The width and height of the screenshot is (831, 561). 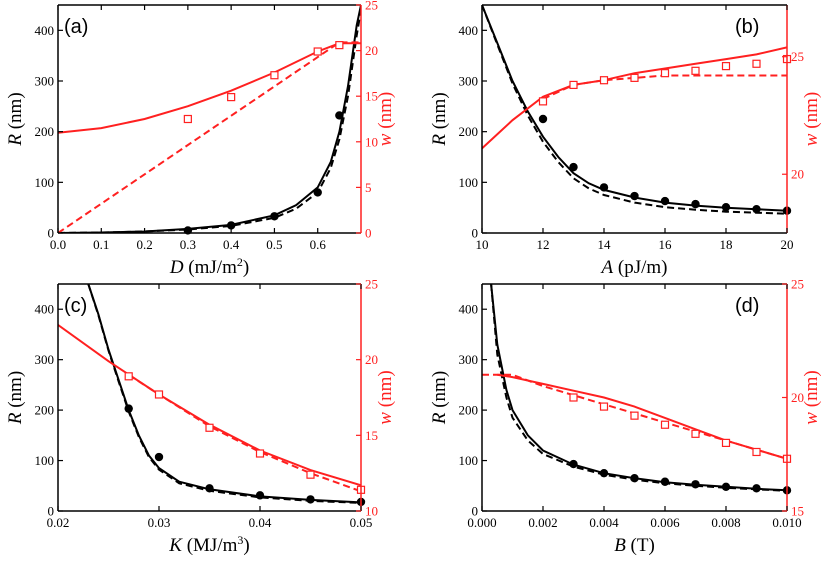 What do you see at coordinates (58, 244) in the screenshot?
I see `x-tick-label: 0.0` at bounding box center [58, 244].